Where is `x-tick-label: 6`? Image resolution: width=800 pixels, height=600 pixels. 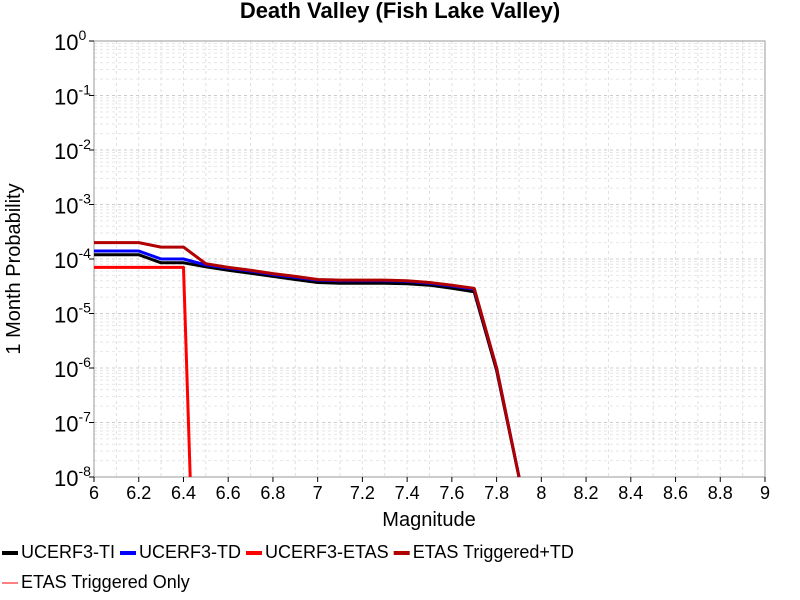
x-tick-label: 6 is located at coordinates (94, 493).